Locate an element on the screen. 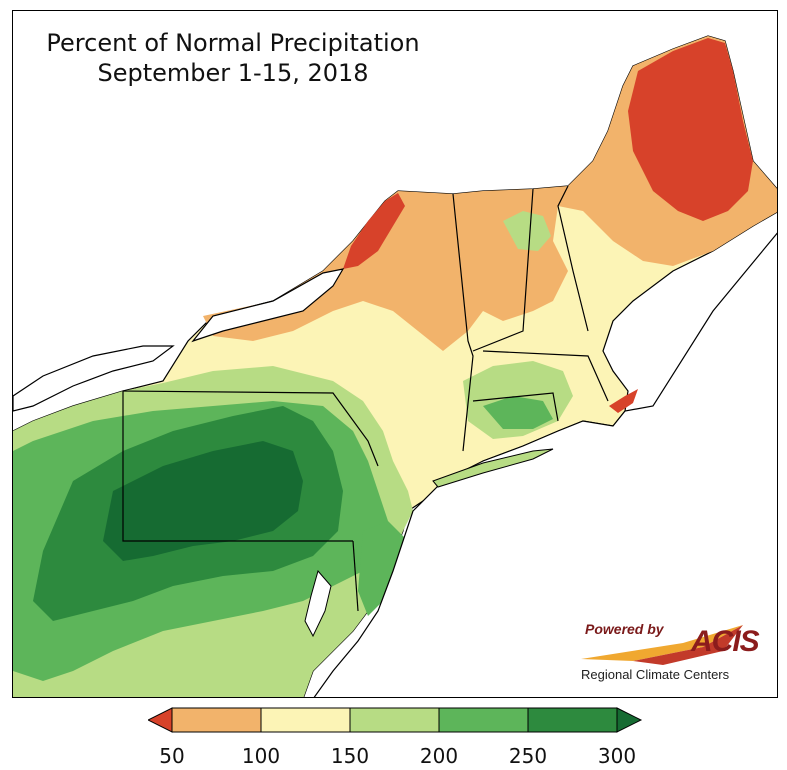 The width and height of the screenshot is (787, 770). map-subtitle: September 1-15, 2018 is located at coordinates (233, 73).